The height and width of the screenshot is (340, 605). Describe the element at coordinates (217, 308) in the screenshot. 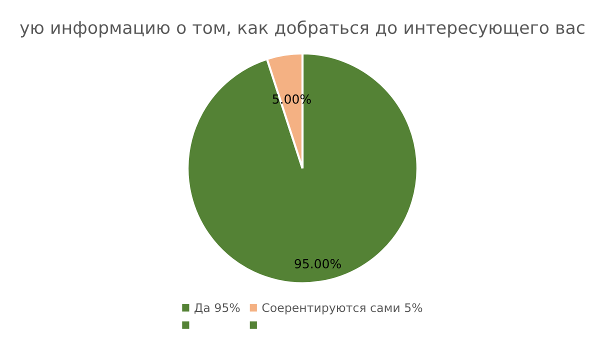

I see `legend-label: Да 95%` at that location.